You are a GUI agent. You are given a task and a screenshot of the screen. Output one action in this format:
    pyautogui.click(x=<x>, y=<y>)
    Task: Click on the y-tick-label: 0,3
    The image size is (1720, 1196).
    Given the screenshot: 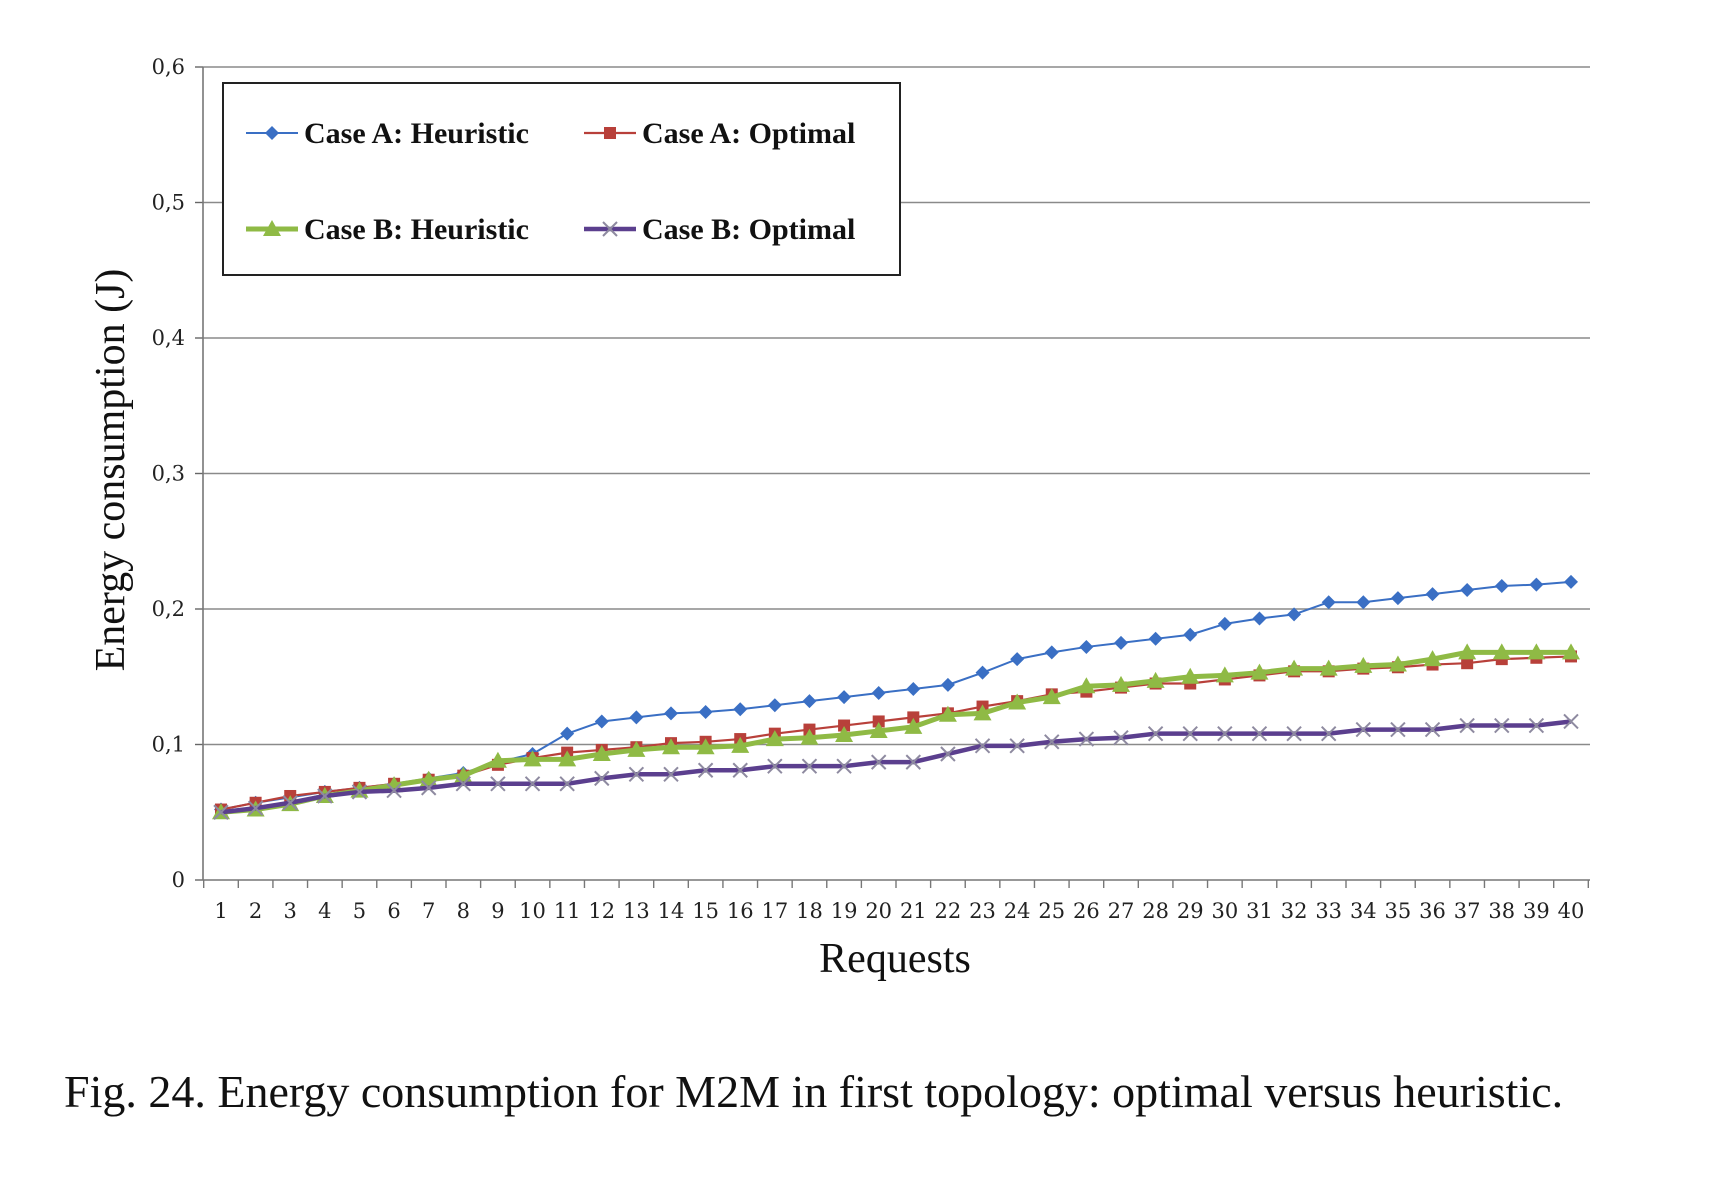 What is the action you would take?
    pyautogui.click(x=168, y=474)
    